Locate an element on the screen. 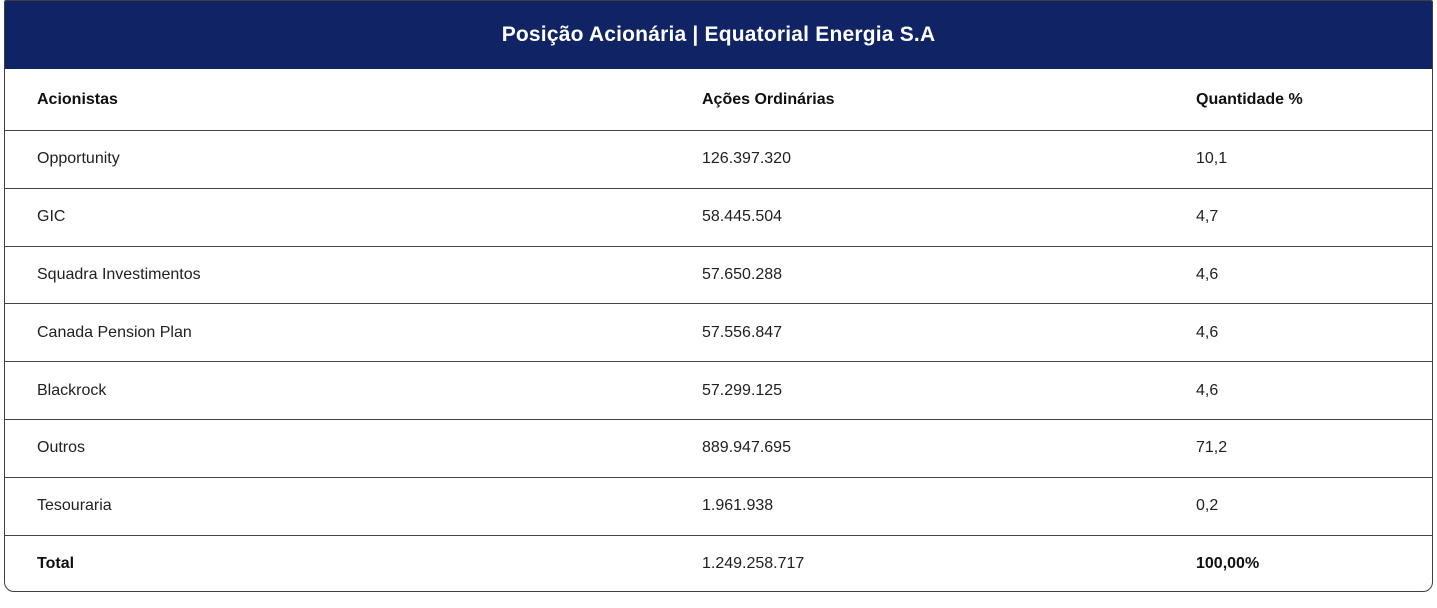 The image size is (1437, 608). shareholder-name: GIC is located at coordinates (51, 217).